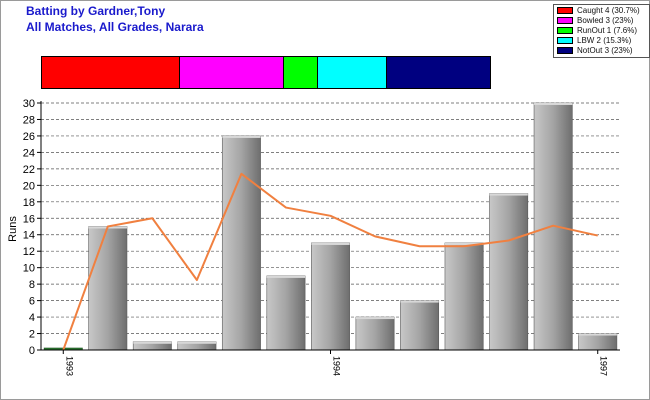 The height and width of the screenshot is (400, 650). What do you see at coordinates (29, 153) in the screenshot?
I see `y-tick-label: 24` at bounding box center [29, 153].